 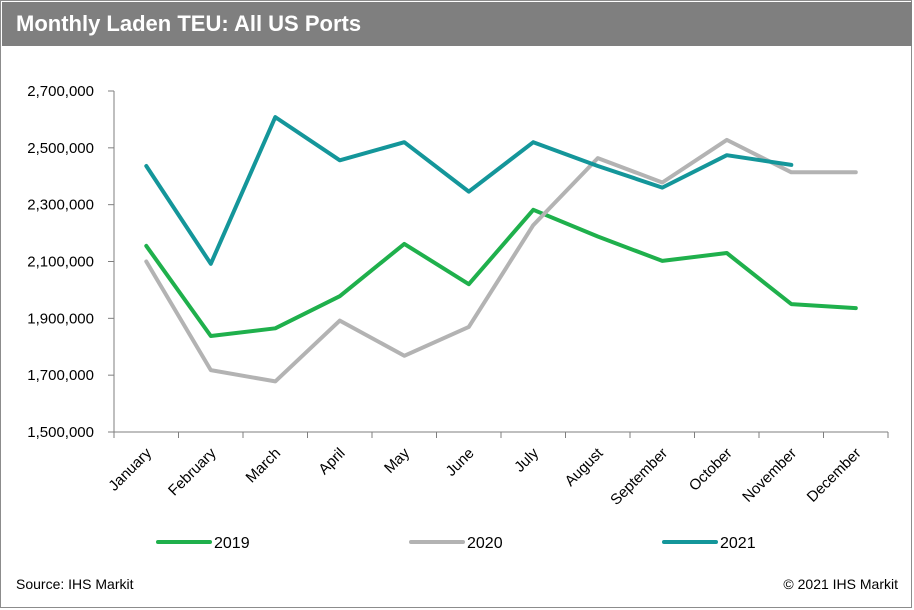 What do you see at coordinates (192, 471) in the screenshot?
I see `x-tick-label: February` at bounding box center [192, 471].